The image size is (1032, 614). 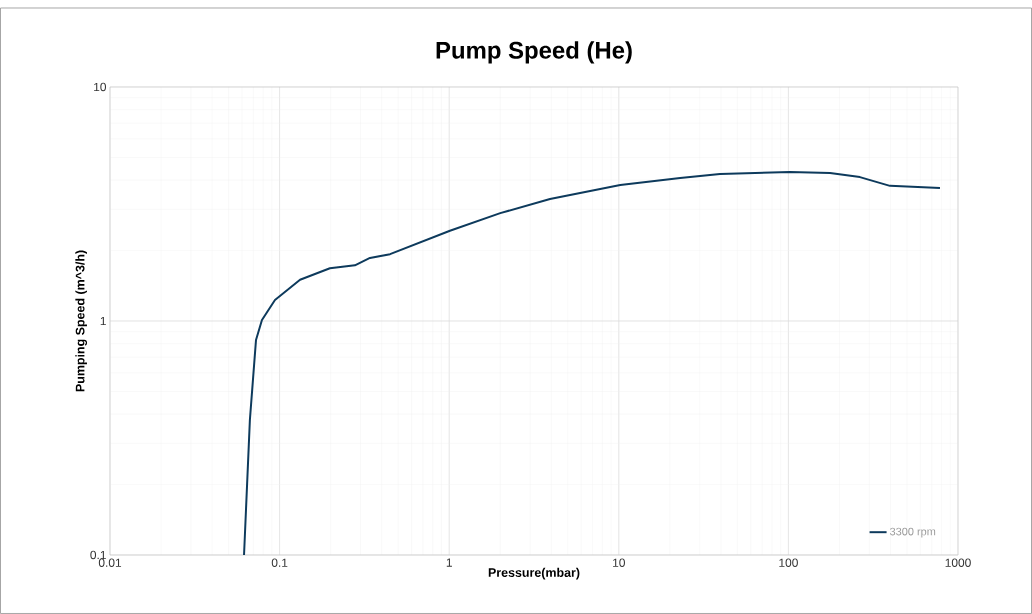 I want to click on x-tick-label: 1, so click(x=449, y=562).